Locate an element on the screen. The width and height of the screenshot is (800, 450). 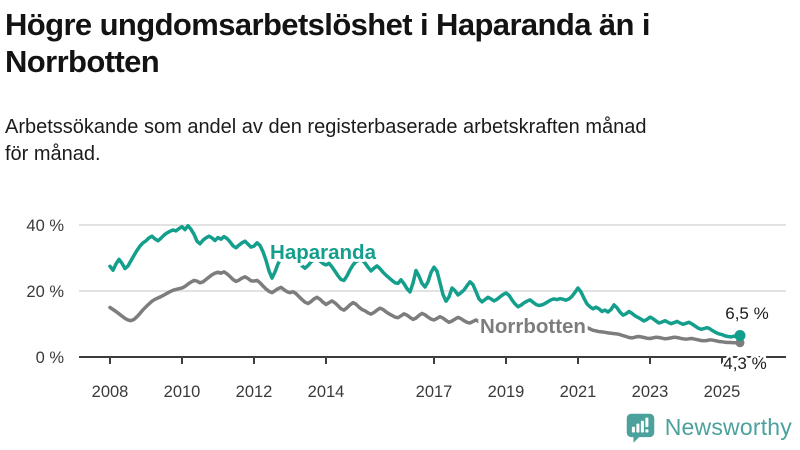
norrbotten-end-value-label: 4,3 % is located at coordinates (744, 363).